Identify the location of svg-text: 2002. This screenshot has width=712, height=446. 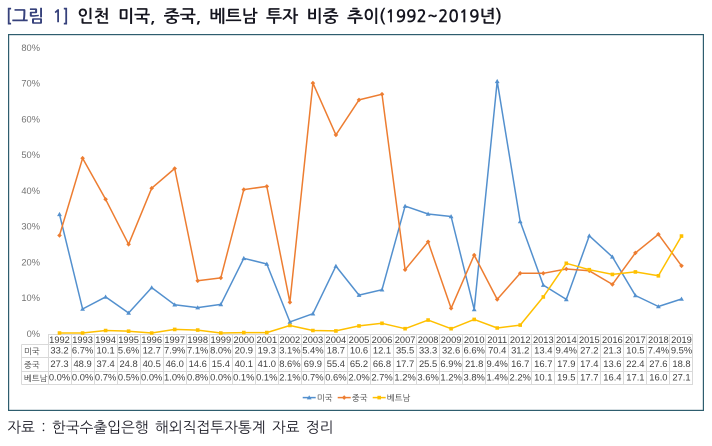
(290, 340).